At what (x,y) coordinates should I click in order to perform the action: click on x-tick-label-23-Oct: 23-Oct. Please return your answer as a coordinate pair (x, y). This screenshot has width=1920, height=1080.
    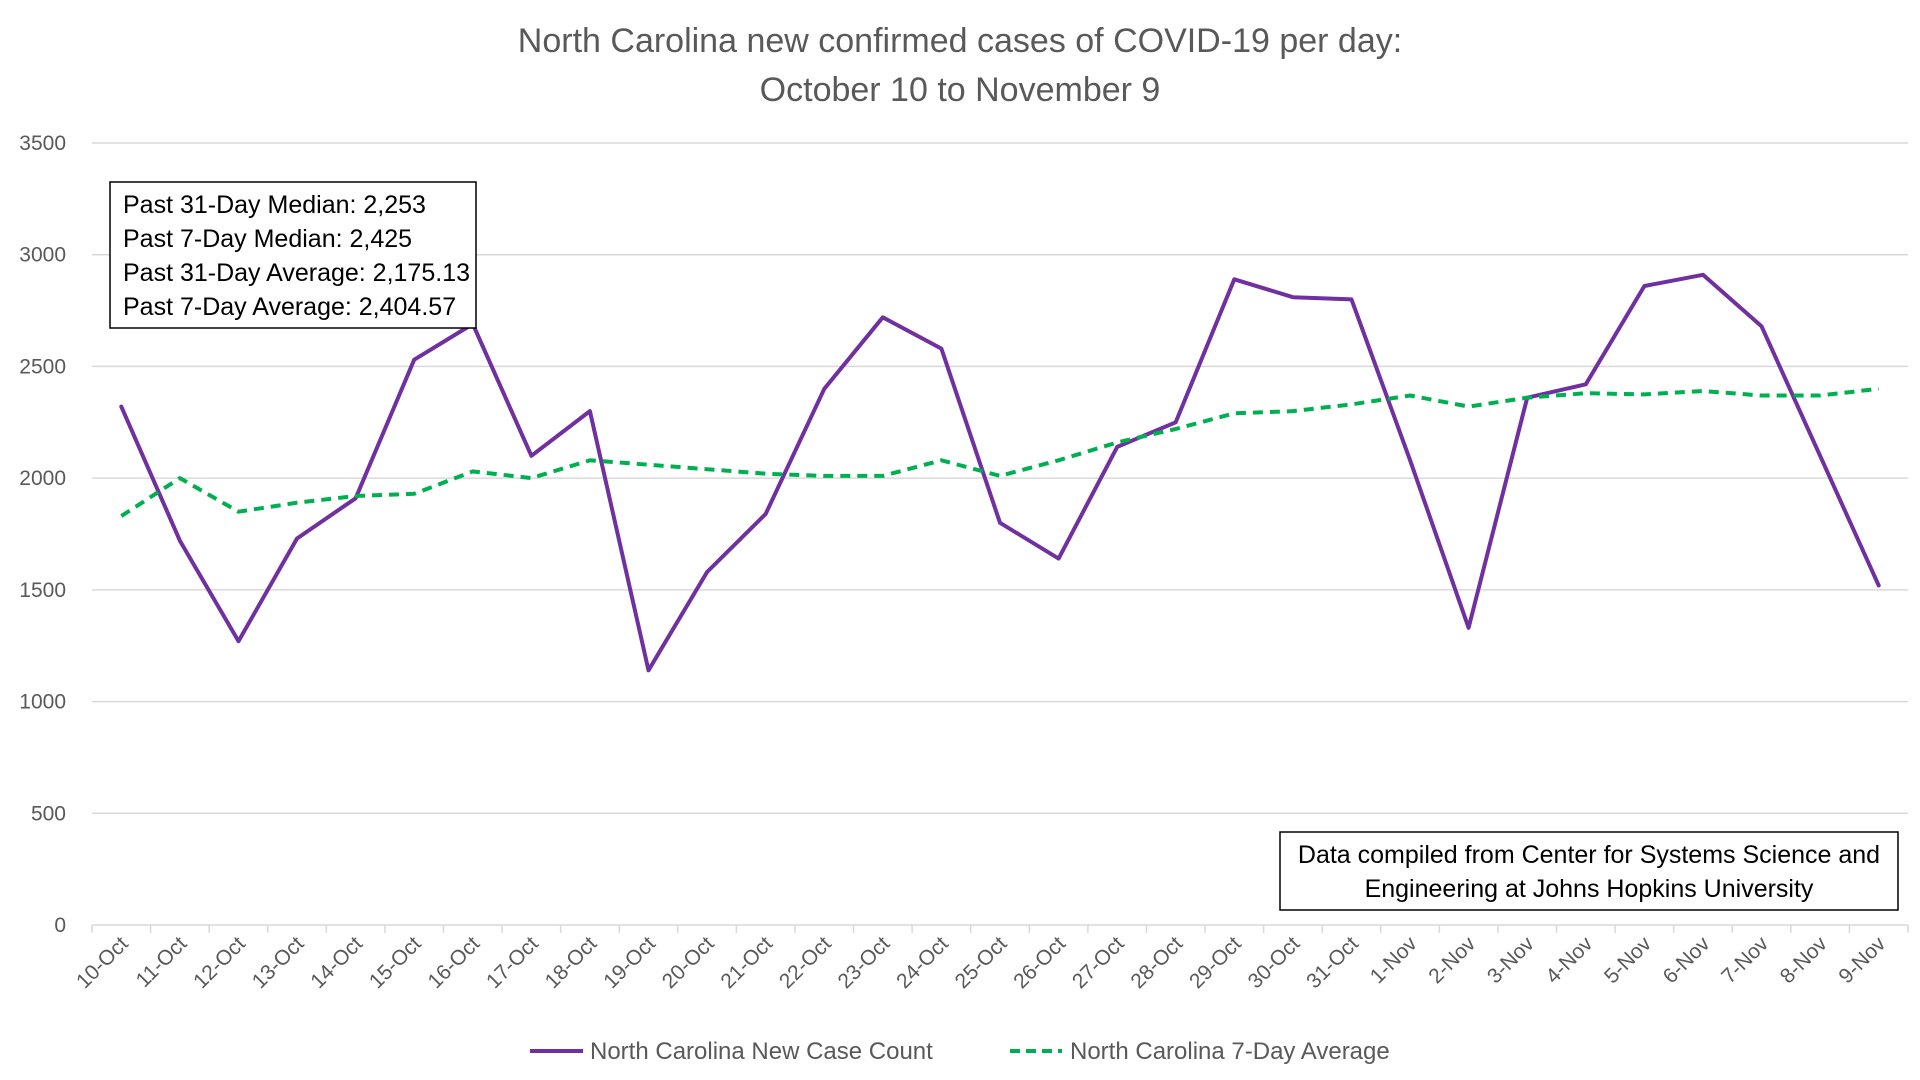
    Looking at the image, I should click on (864, 962).